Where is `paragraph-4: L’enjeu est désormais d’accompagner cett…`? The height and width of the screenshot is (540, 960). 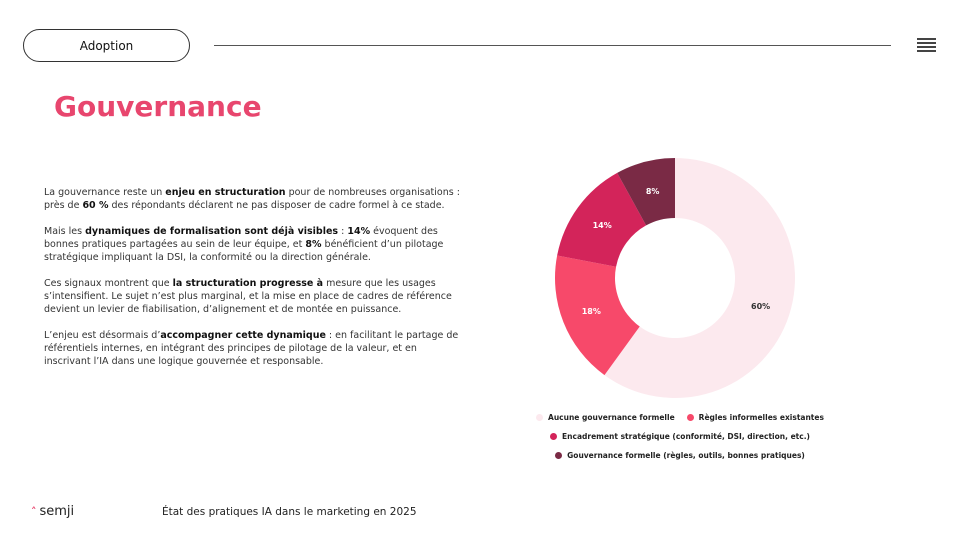
paragraph-4: L’enjeu est désormais d’accompagner cett… is located at coordinates (251, 348).